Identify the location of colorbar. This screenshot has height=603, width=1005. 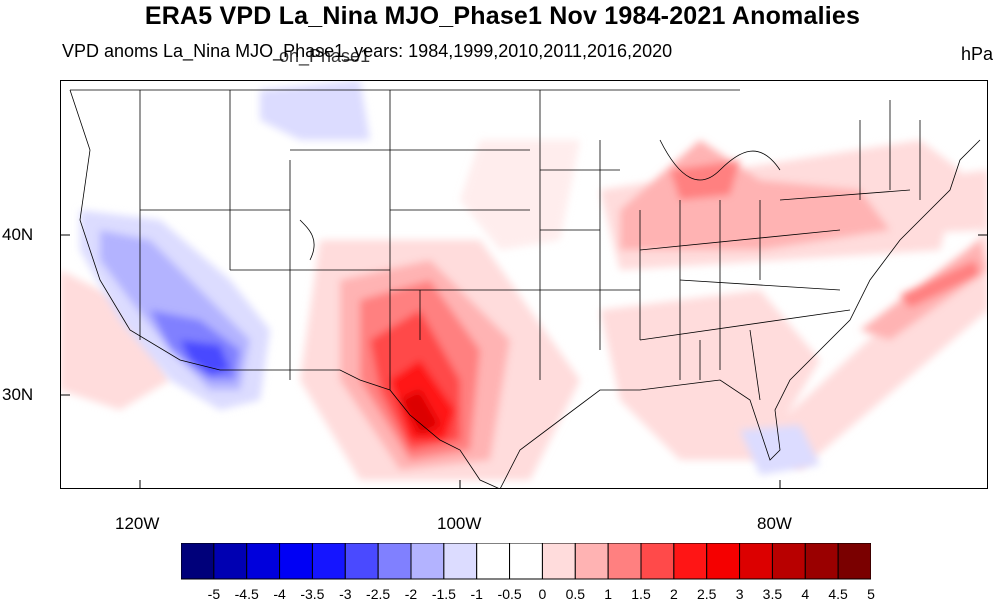
(526, 561).